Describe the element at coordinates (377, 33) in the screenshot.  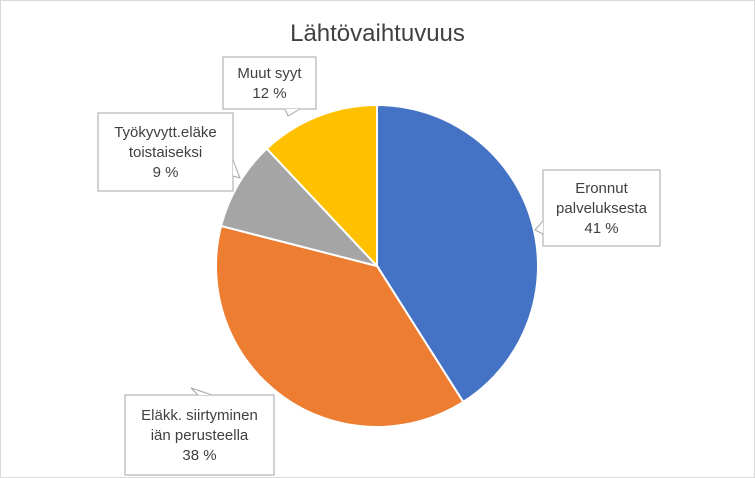
I see `chart-title: Lähtövaihtuvuus` at that location.